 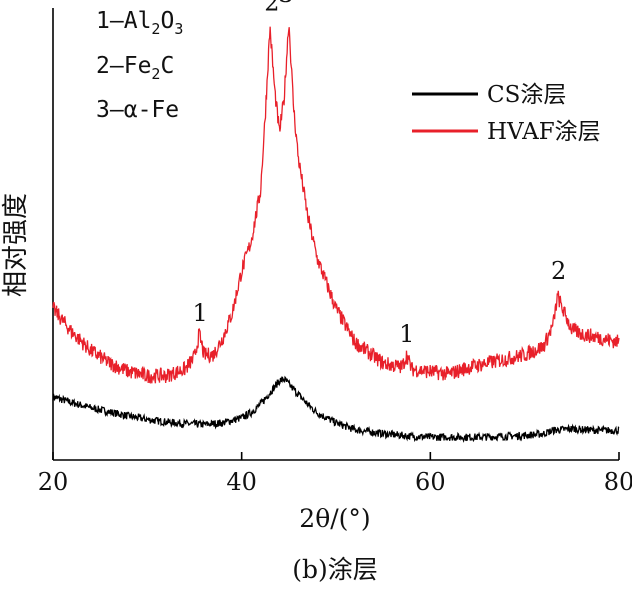 What do you see at coordinates (16, 245) in the screenshot?
I see `y-axis-label: 相对强度` at bounding box center [16, 245].